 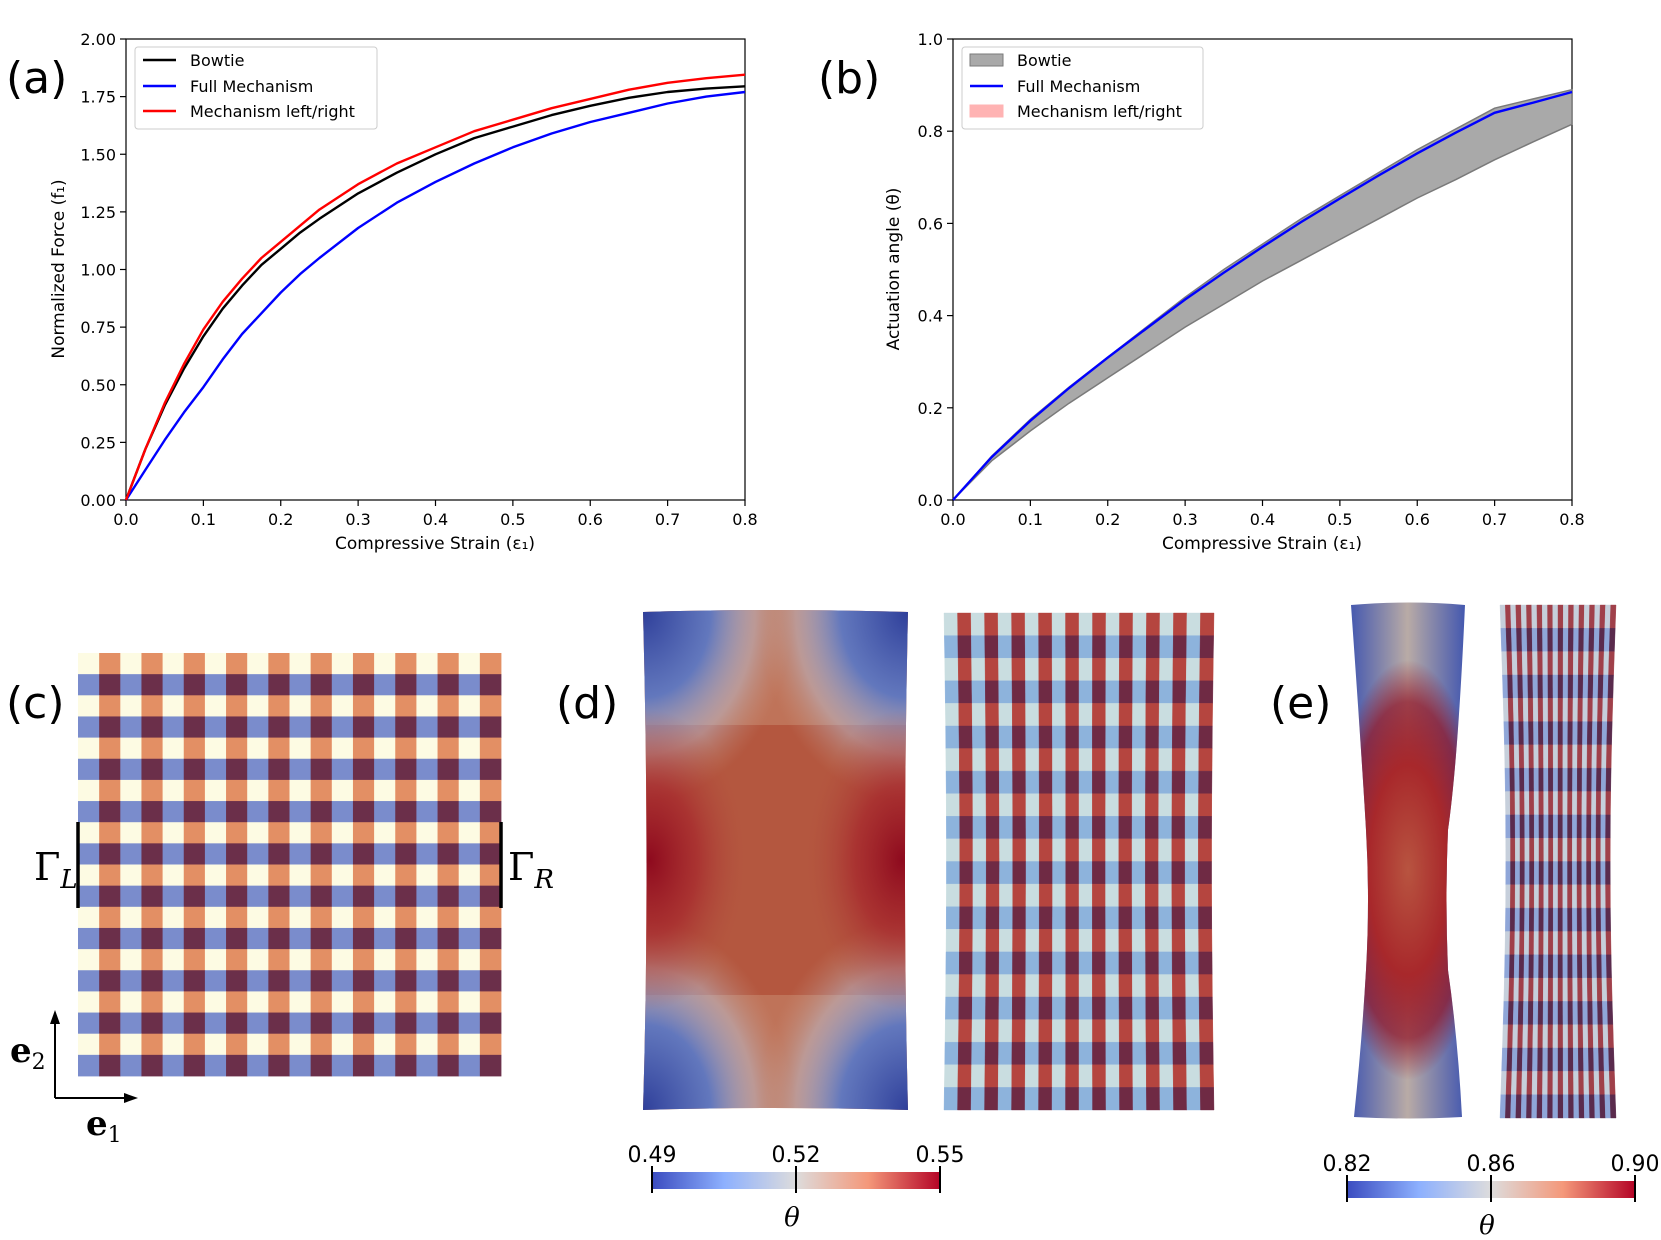 What do you see at coordinates (203, 519) in the screenshot?
I see `x-tick-label: 0.1` at bounding box center [203, 519].